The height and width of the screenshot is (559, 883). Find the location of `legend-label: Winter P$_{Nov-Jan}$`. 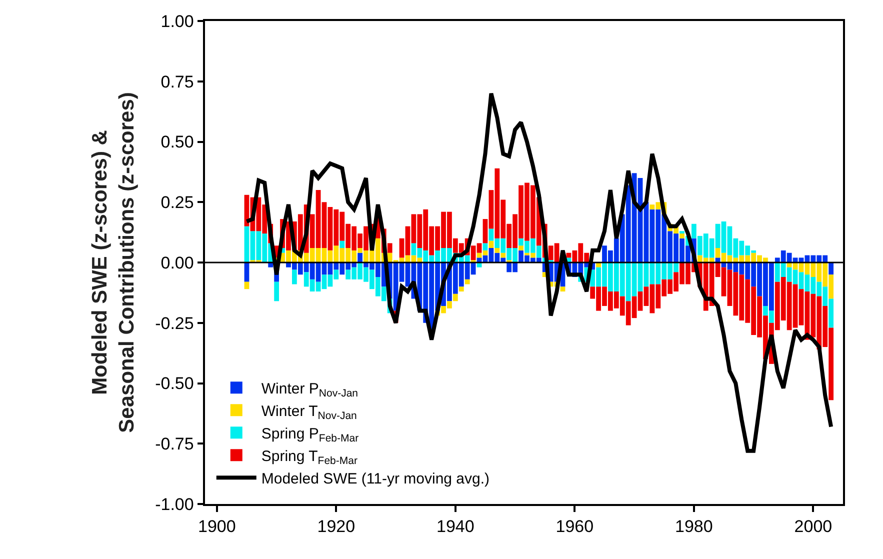

legend-label: Winter P$_{Nov-Jan}$ is located at coordinates (309, 390).